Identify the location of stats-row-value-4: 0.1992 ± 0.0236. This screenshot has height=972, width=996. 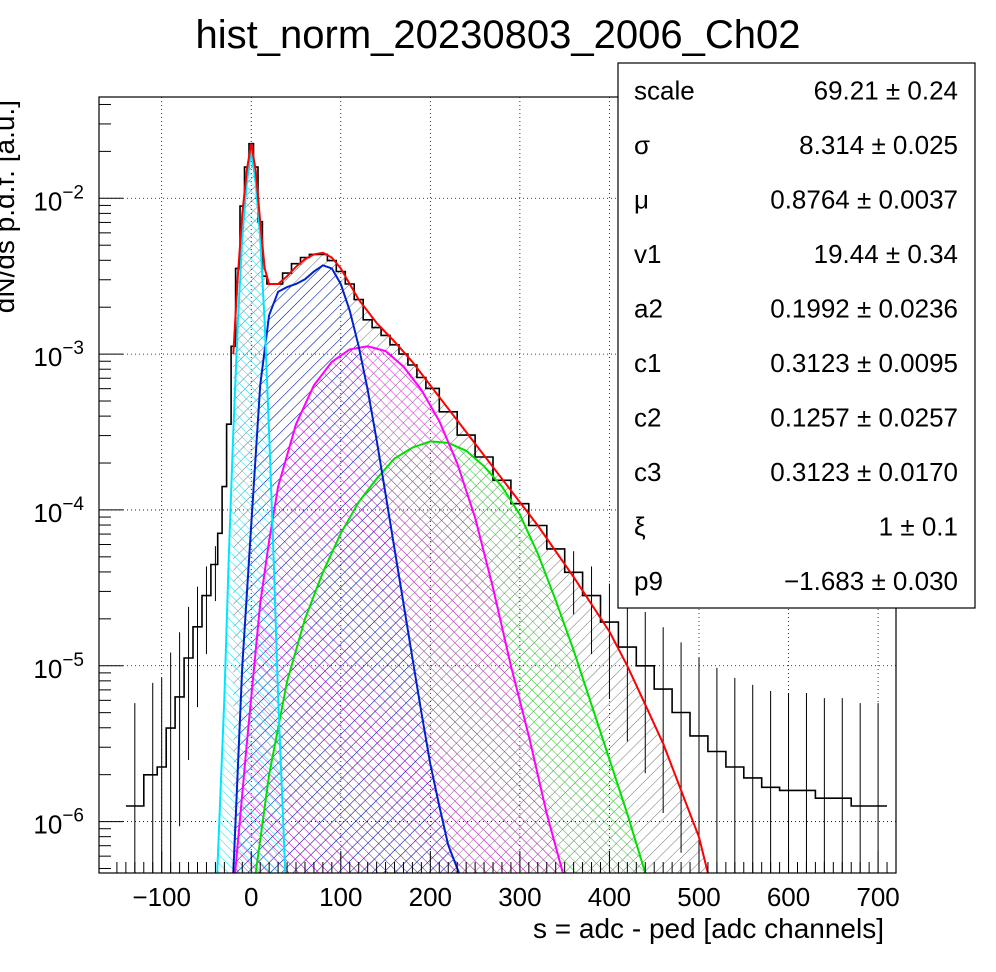
(864, 308).